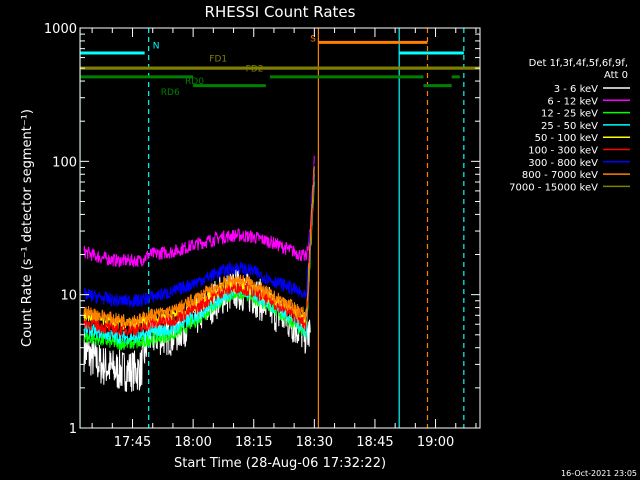 Image resolution: width=640 pixels, height=480 pixels. I want to click on x-tick-label-4: 18:45, so click(374, 442).